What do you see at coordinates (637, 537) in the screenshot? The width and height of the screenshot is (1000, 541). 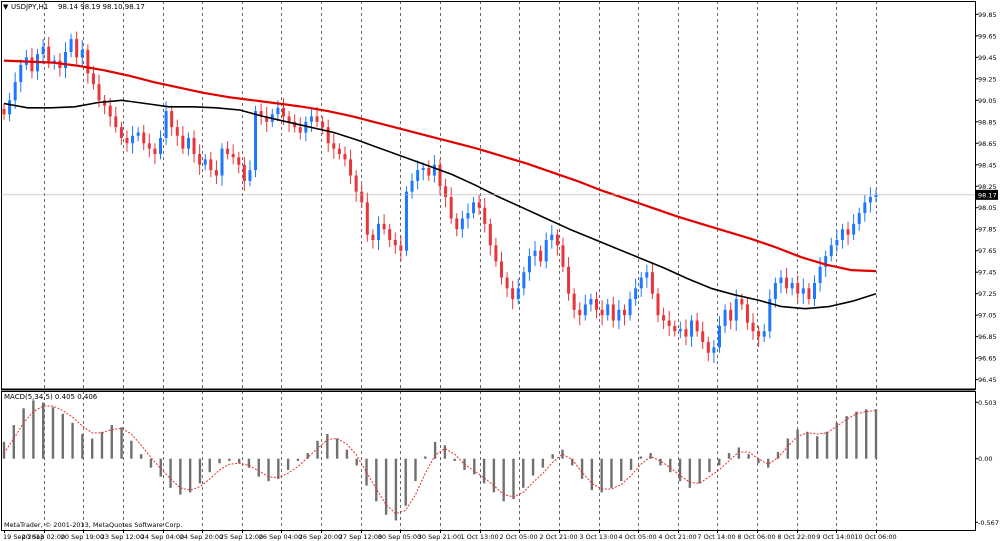 I see `x-tick-label: 4 Oct 05:00` at bounding box center [637, 537].